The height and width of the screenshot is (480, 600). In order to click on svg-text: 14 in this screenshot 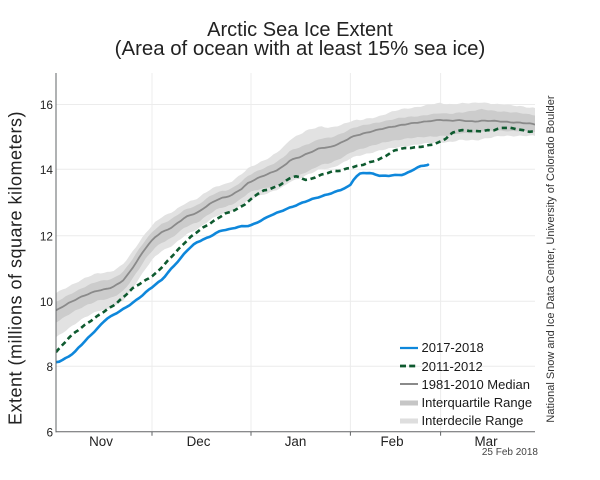, I will do `click(47, 170)`.